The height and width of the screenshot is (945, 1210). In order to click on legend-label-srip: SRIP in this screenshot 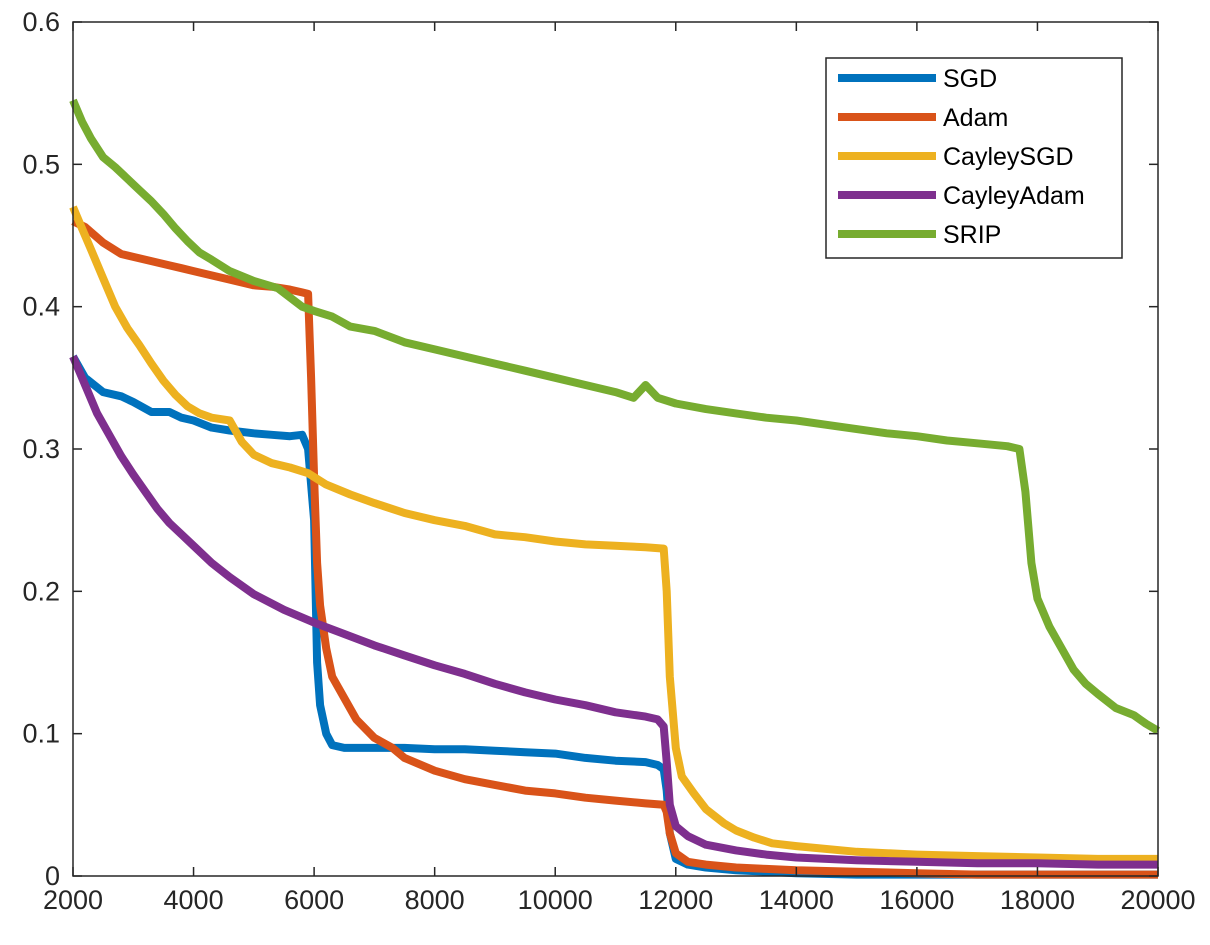, I will do `click(972, 235)`.